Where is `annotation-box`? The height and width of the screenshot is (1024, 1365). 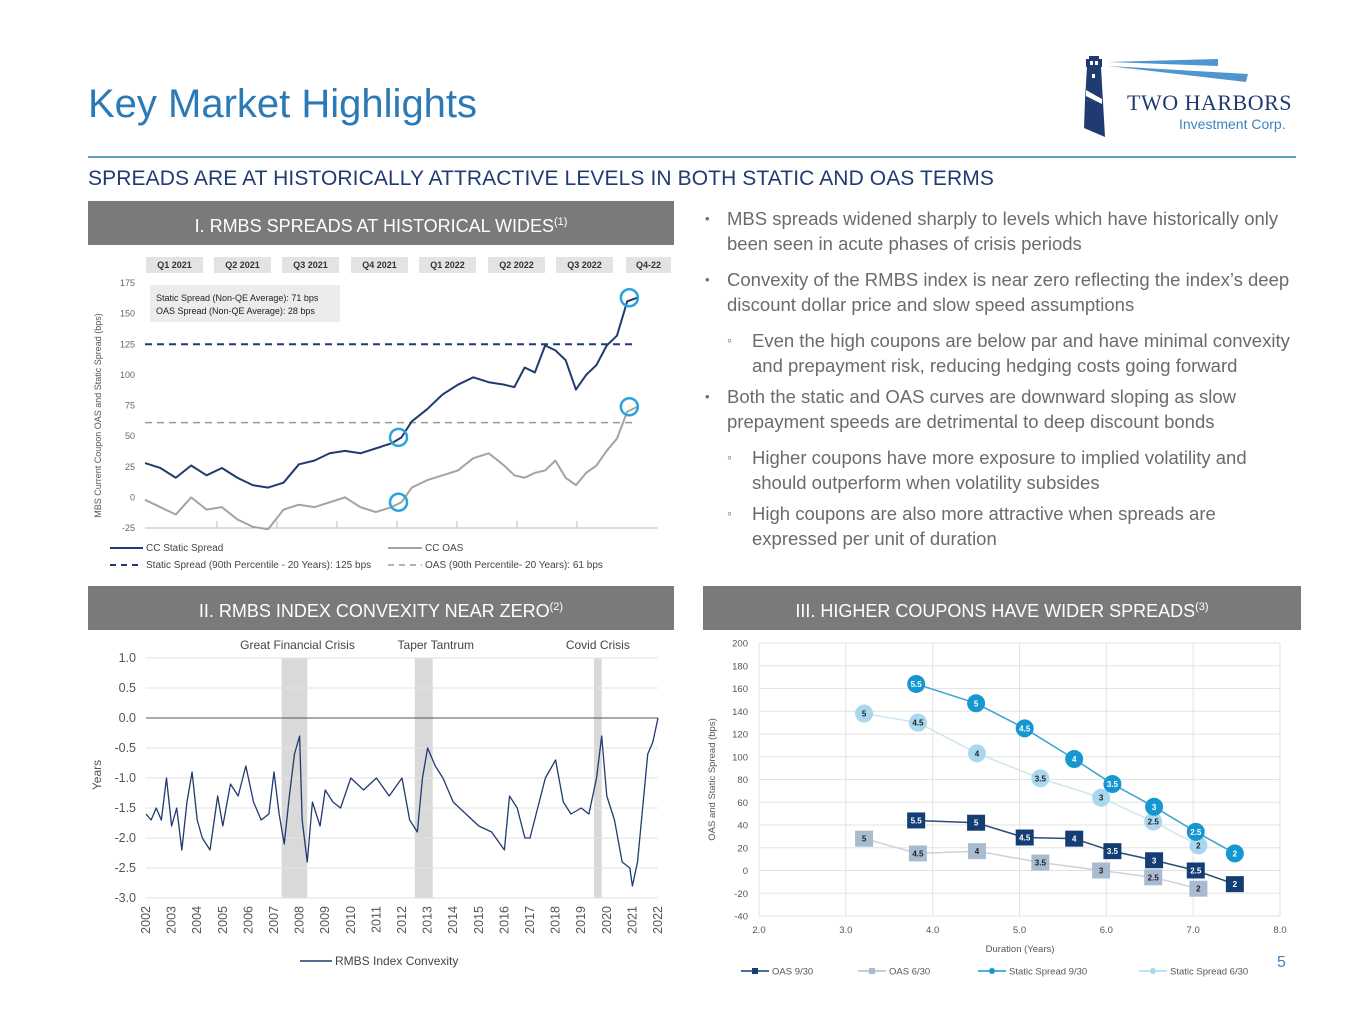
annotation-box is located at coordinates (245, 303).